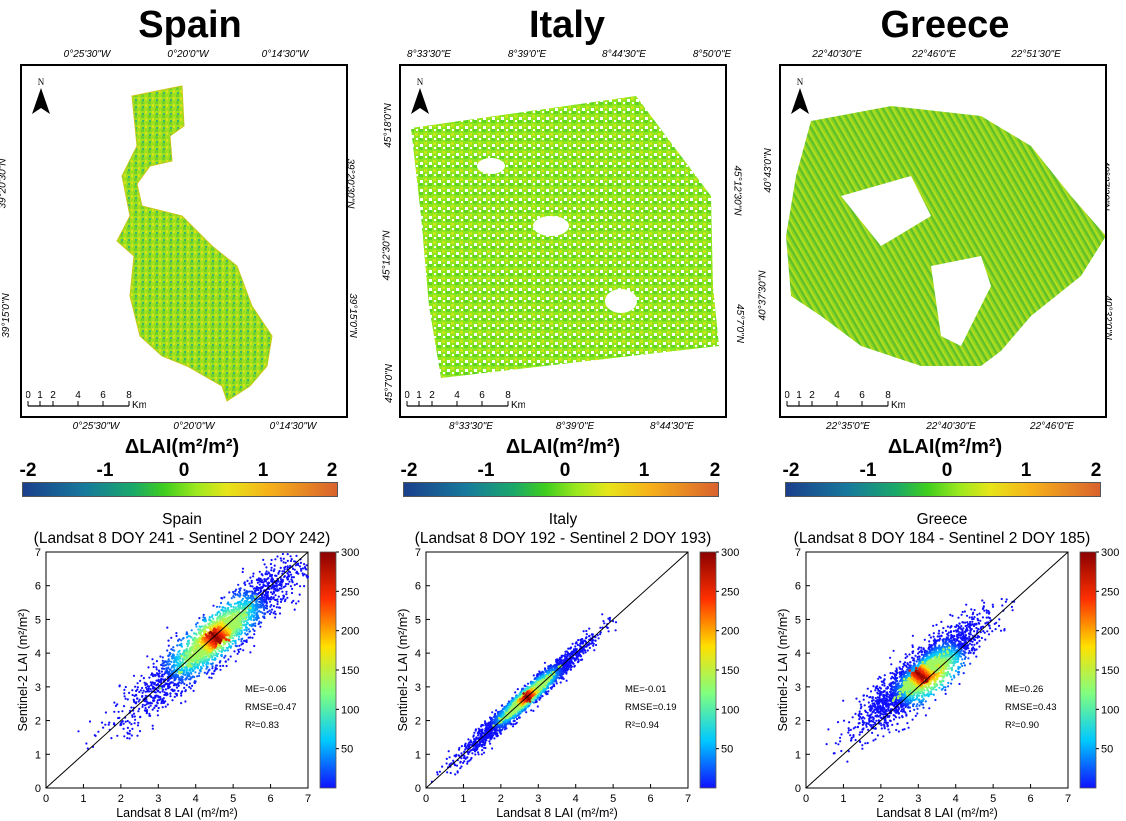 This screenshot has width=1126, height=821. Describe the element at coordinates (942, 538) in the screenshot. I see `scatter-title-line: (Landsat 8 DOY 184 - Sentinel 2 DOY 185)` at that location.